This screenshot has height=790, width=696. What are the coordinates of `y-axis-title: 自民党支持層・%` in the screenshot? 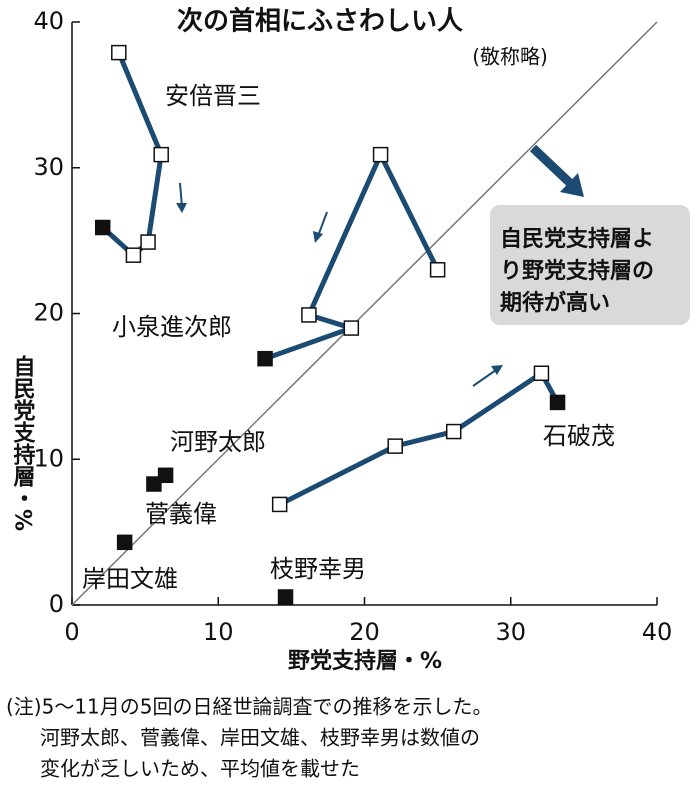 It's located at (23, 442).